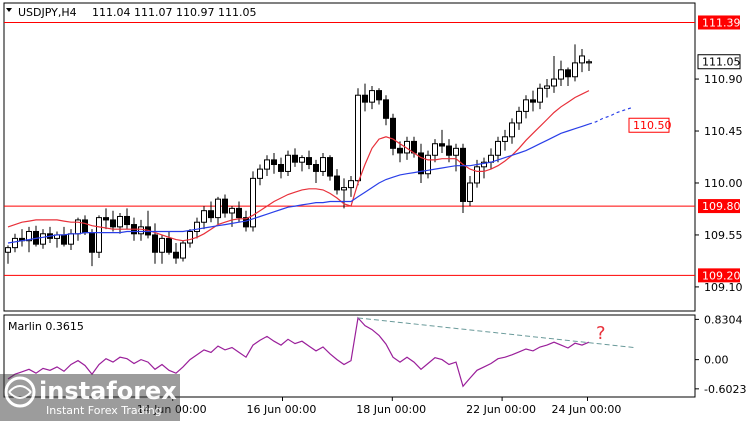 The width and height of the screenshot is (755, 425). Describe the element at coordinates (721, 62) in the screenshot. I see `current-price-label: 111.05` at that location.